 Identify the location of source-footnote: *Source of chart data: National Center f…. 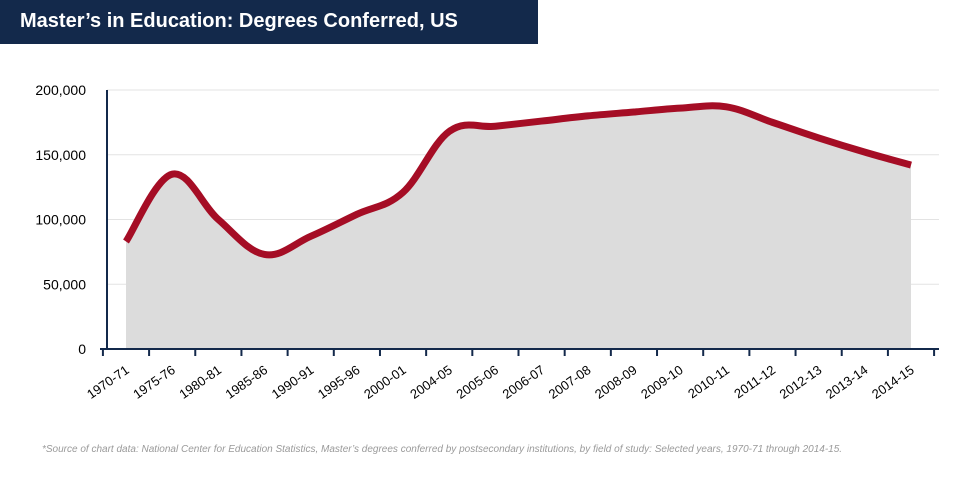
(442, 449).